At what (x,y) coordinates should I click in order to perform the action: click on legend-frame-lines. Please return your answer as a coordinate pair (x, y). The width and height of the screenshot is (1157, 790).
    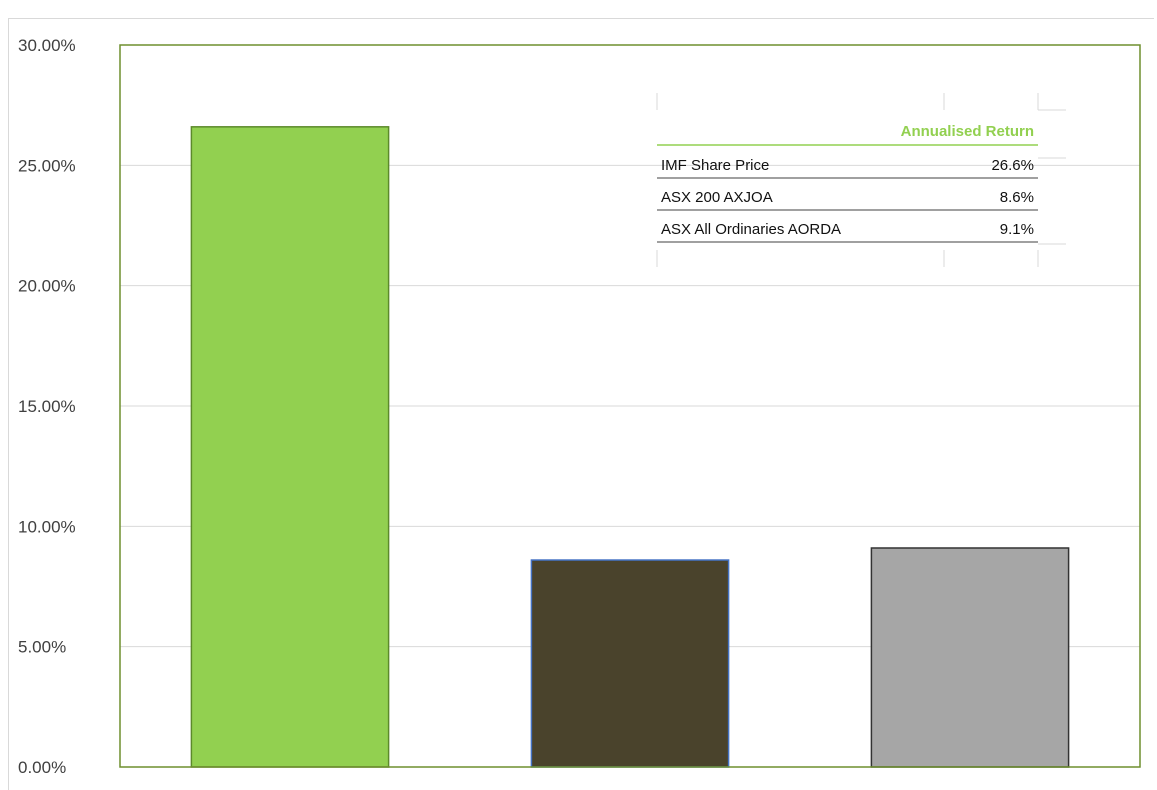
    Looking at the image, I should click on (861, 180).